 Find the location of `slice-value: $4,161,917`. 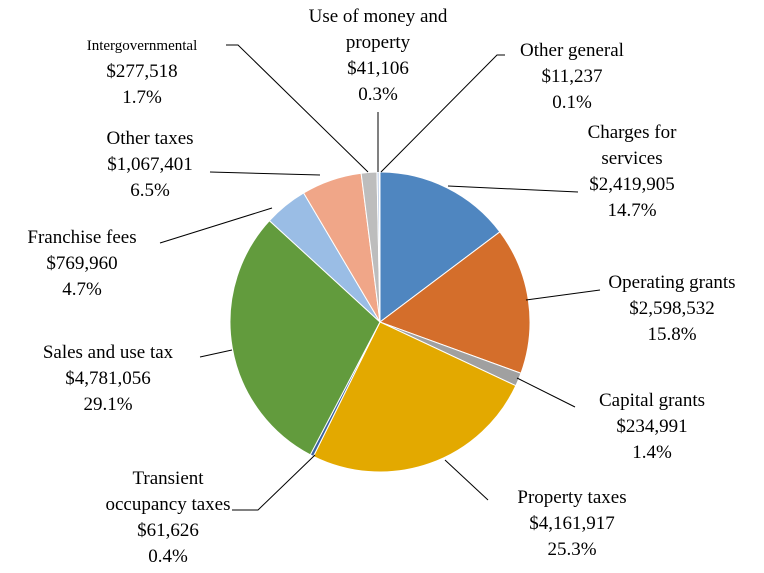

slice-value: $4,161,917 is located at coordinates (572, 523).